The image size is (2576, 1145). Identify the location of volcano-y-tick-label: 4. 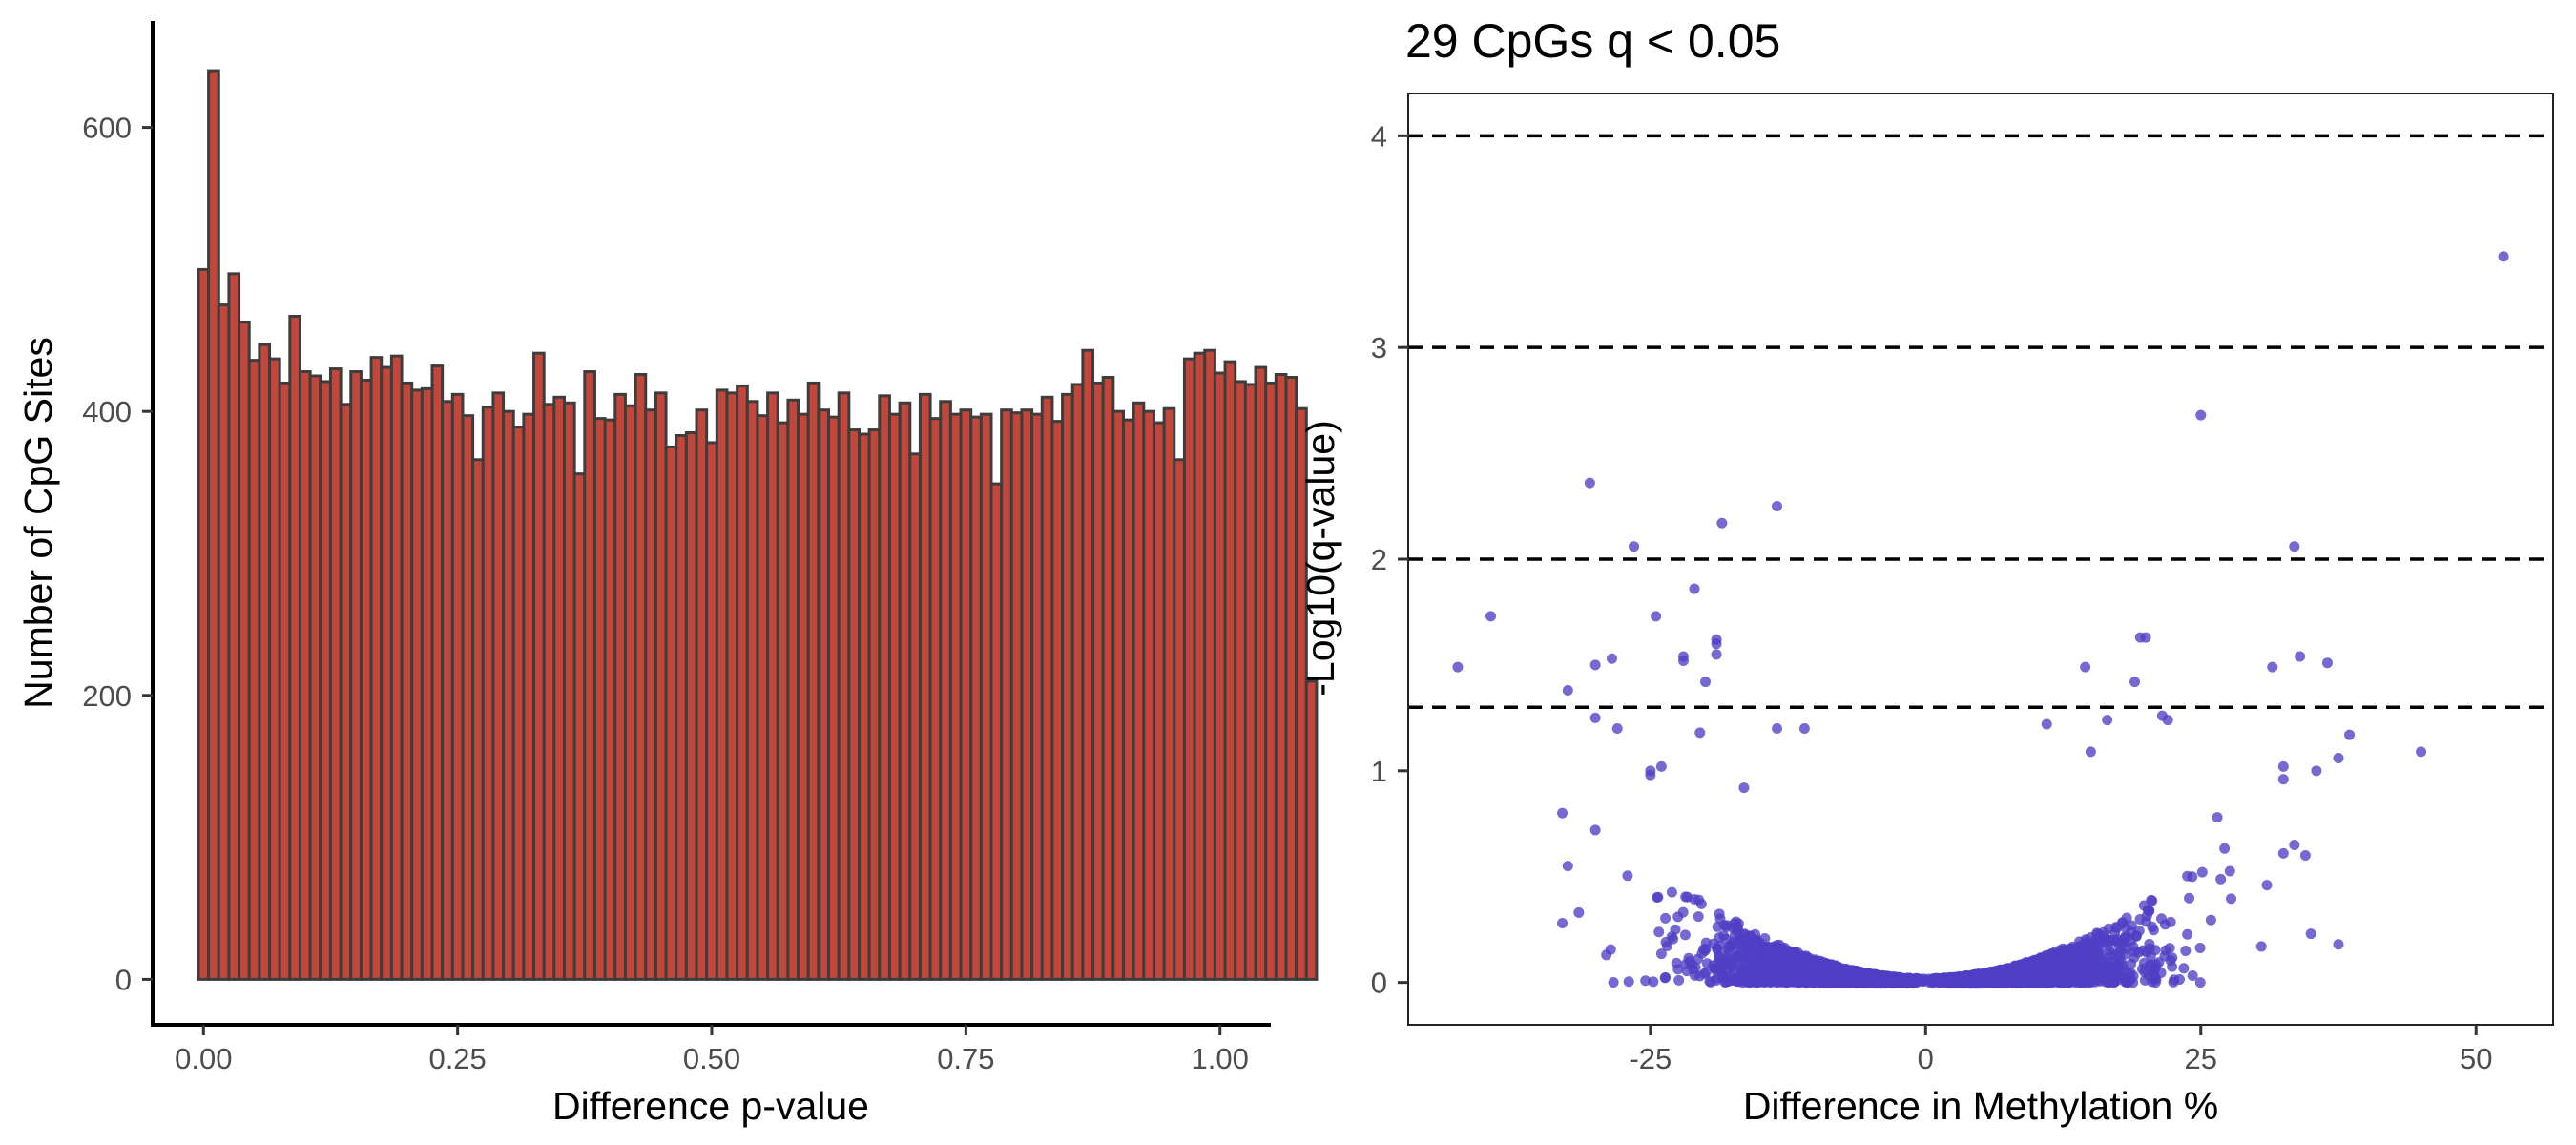
(1379, 136).